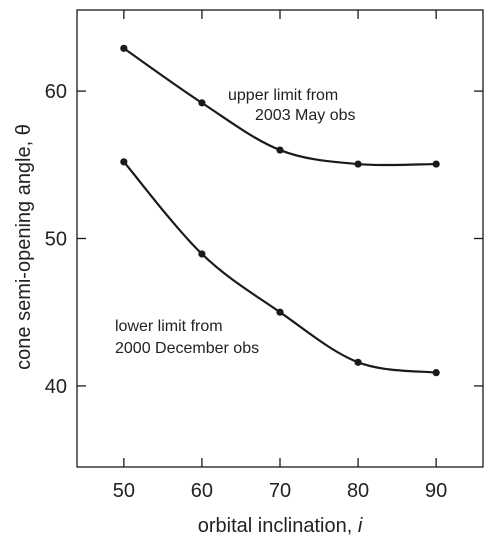 This screenshot has height=542, width=495. I want to click on x-axis-title-var: i, so click(360, 526).